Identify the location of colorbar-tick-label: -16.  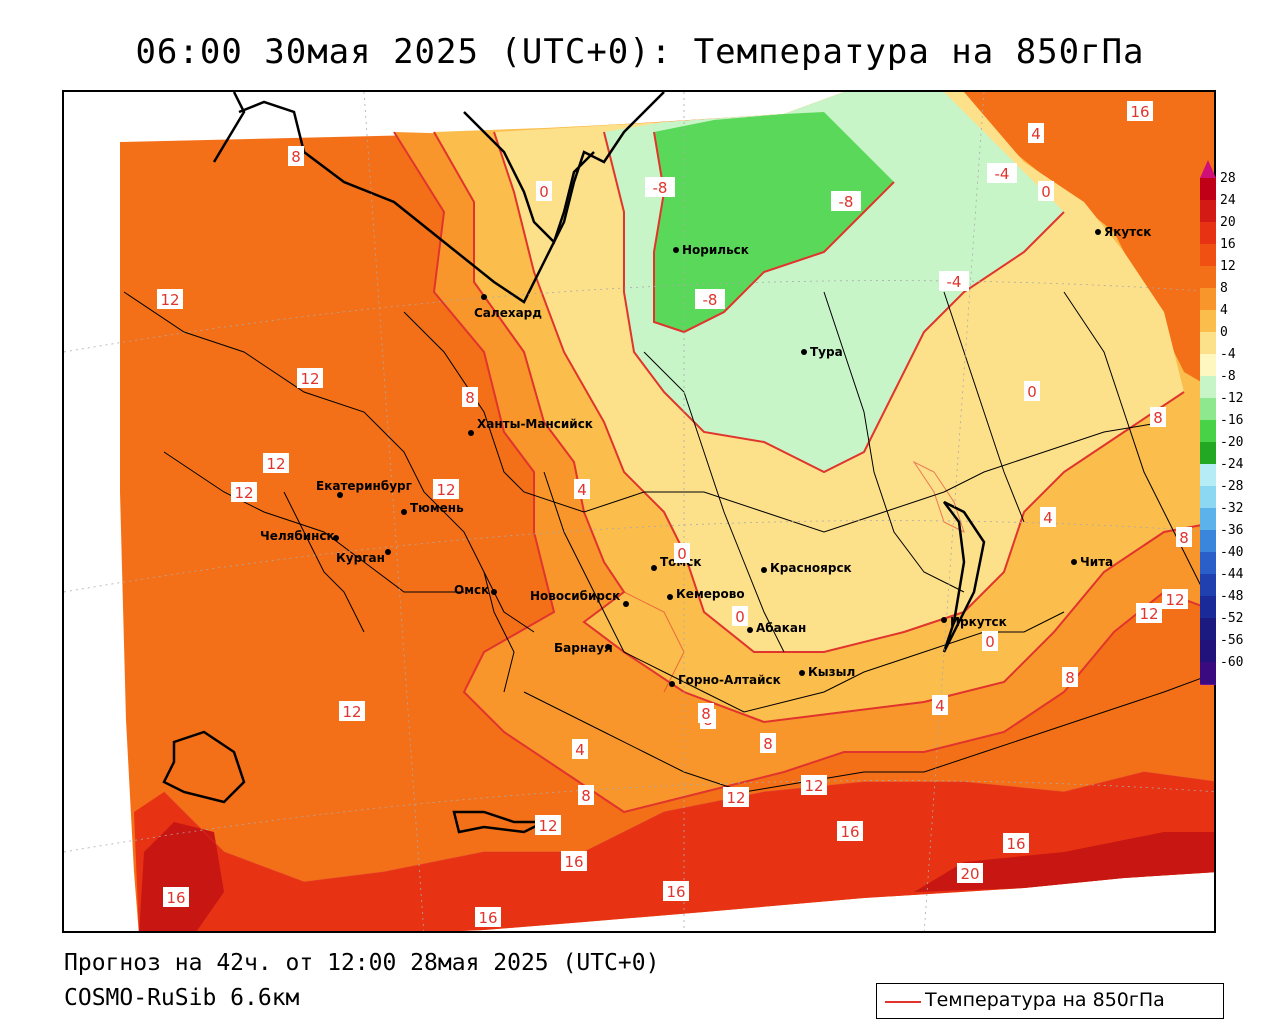
(1232, 420).